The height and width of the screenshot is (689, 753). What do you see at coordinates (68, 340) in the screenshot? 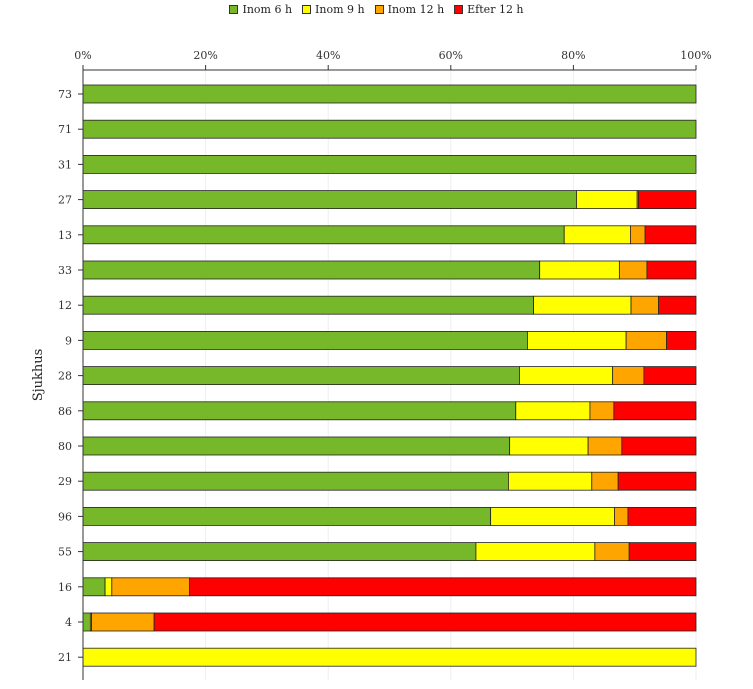
I see `y-tick-label: 9` at bounding box center [68, 340].